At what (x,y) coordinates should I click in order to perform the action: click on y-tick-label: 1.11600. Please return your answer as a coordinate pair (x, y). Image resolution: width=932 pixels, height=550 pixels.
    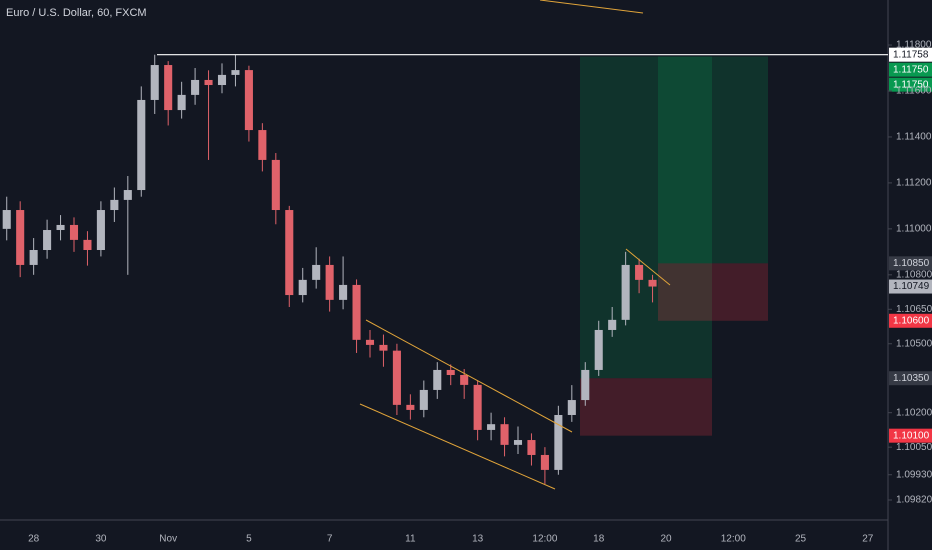
    Looking at the image, I should click on (914, 91).